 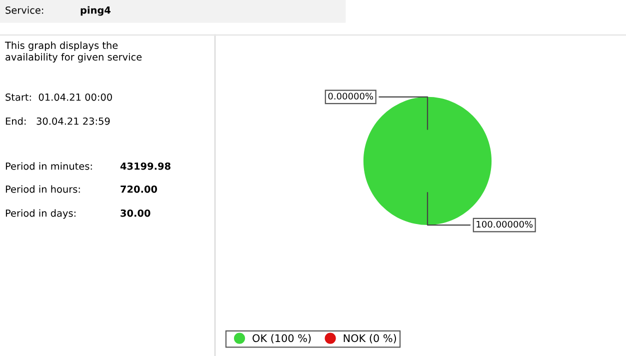 What do you see at coordinates (135, 213) in the screenshot?
I see `text: 30.00` at bounding box center [135, 213].